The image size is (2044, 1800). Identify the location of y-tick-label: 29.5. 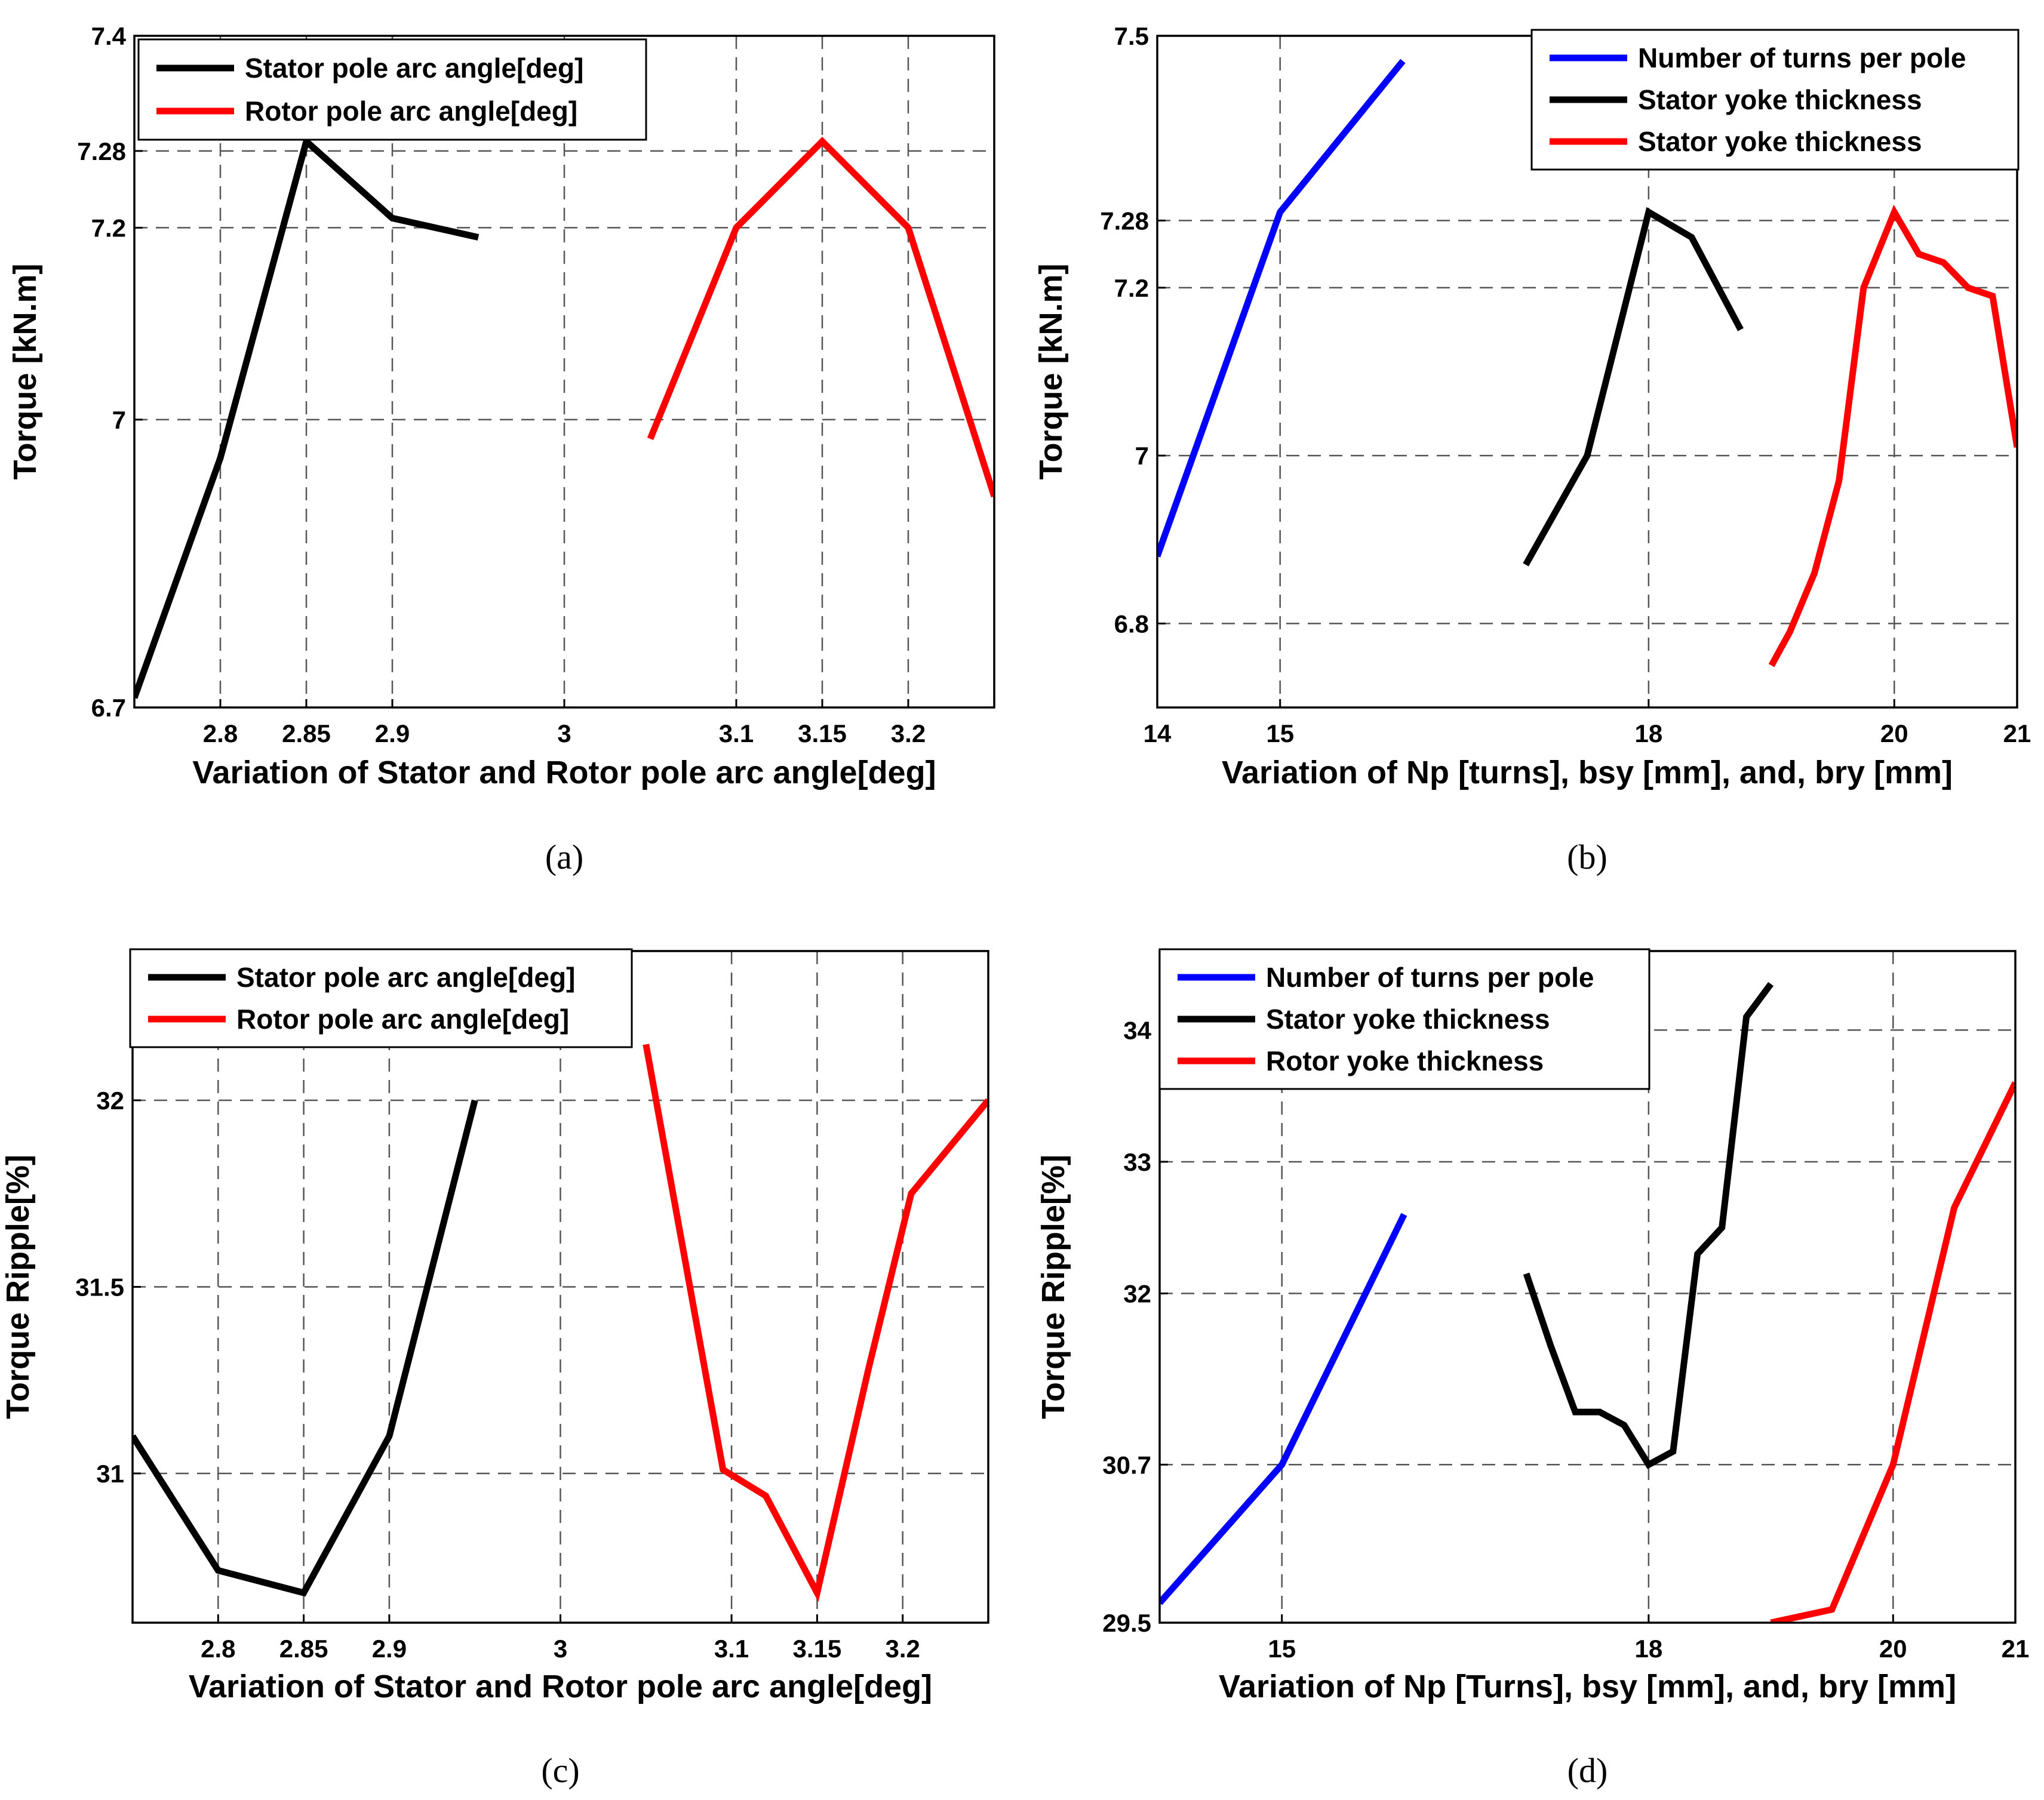
(1126, 1623).